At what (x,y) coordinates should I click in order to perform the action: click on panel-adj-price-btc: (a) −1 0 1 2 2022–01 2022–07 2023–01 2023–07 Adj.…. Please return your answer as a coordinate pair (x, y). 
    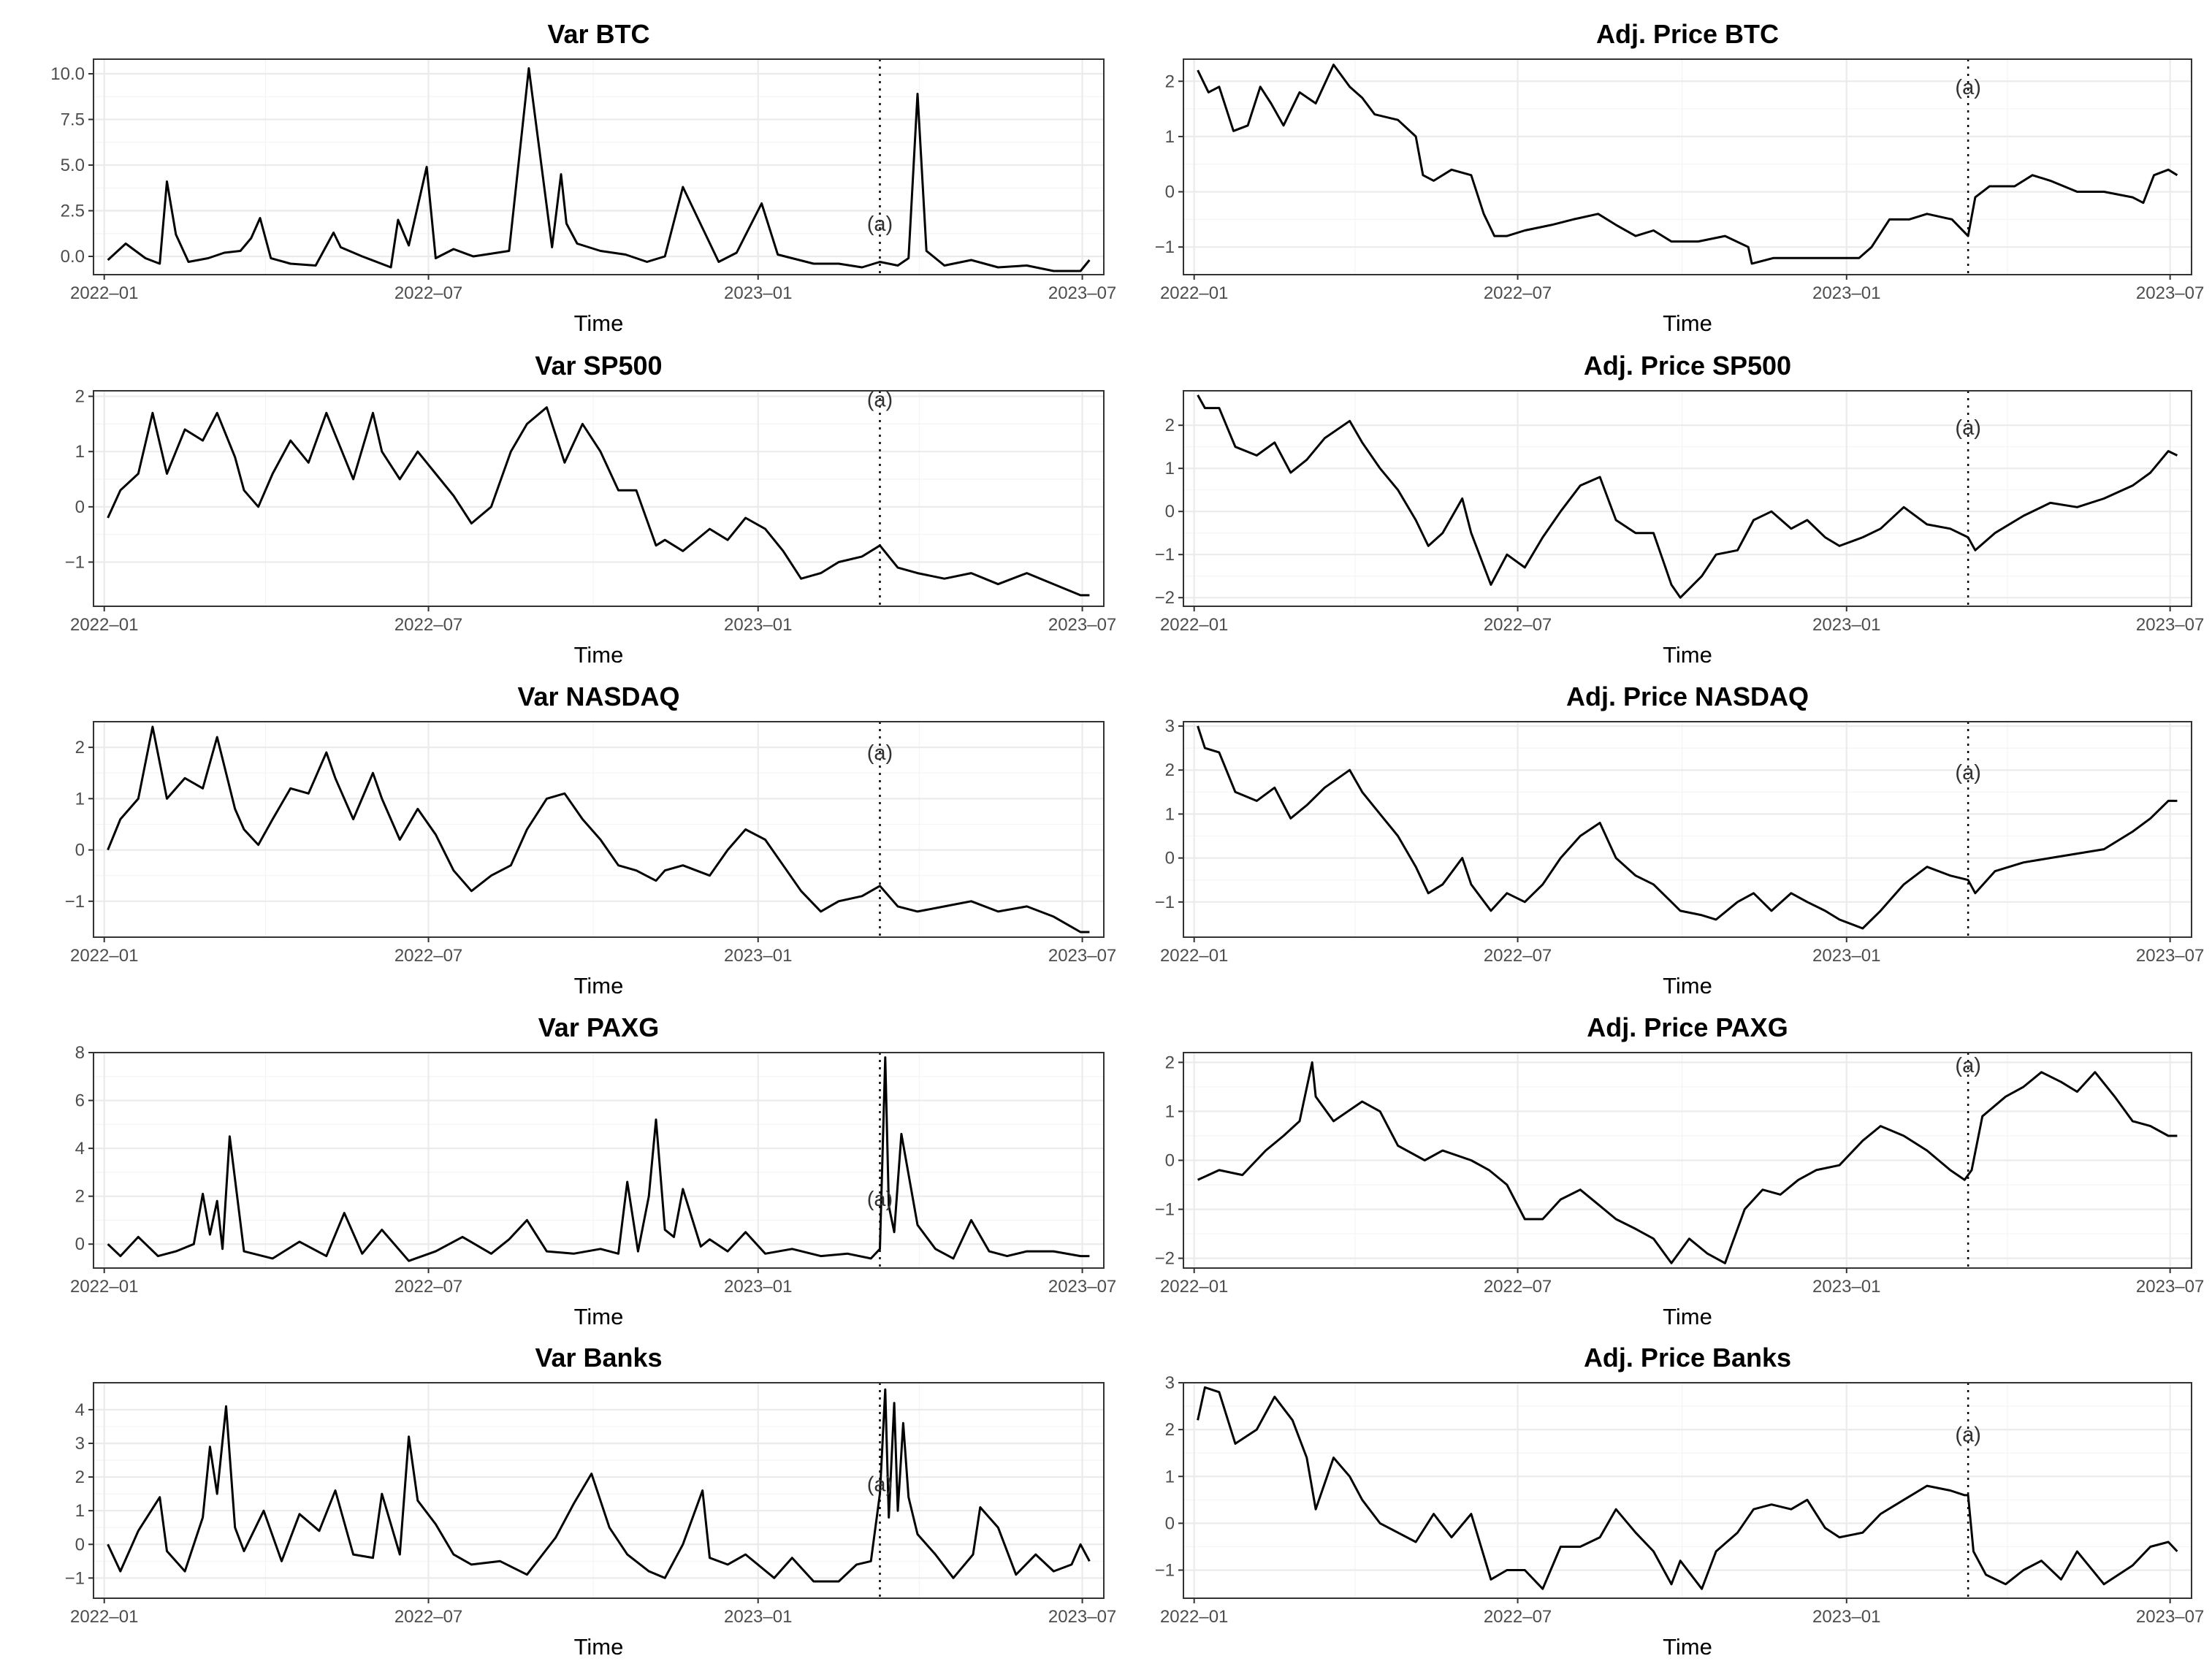
    Looking at the image, I should click on (1680, 178).